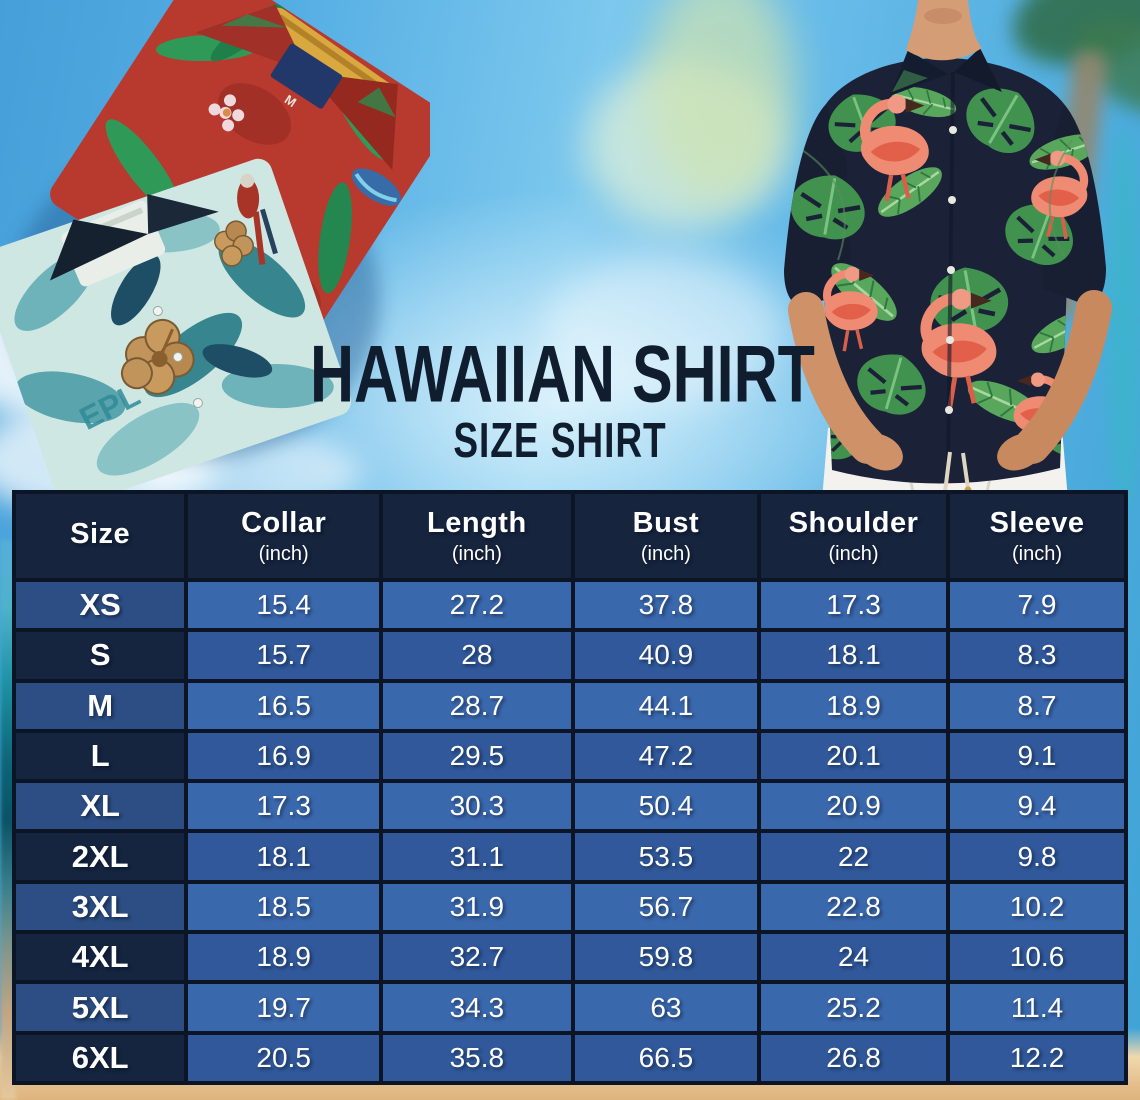 Image resolution: width=1140 pixels, height=1100 pixels. Describe the element at coordinates (666, 806) in the screenshot. I see `value-cell: 50.4` at that location.